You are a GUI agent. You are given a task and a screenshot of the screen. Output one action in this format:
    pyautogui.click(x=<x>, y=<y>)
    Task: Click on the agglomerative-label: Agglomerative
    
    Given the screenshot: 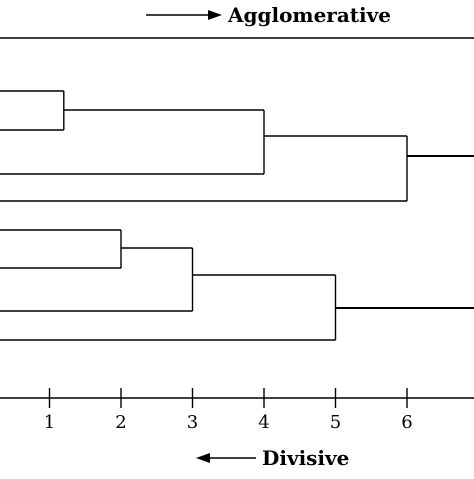 What is the action you would take?
    pyautogui.click(x=309, y=15)
    